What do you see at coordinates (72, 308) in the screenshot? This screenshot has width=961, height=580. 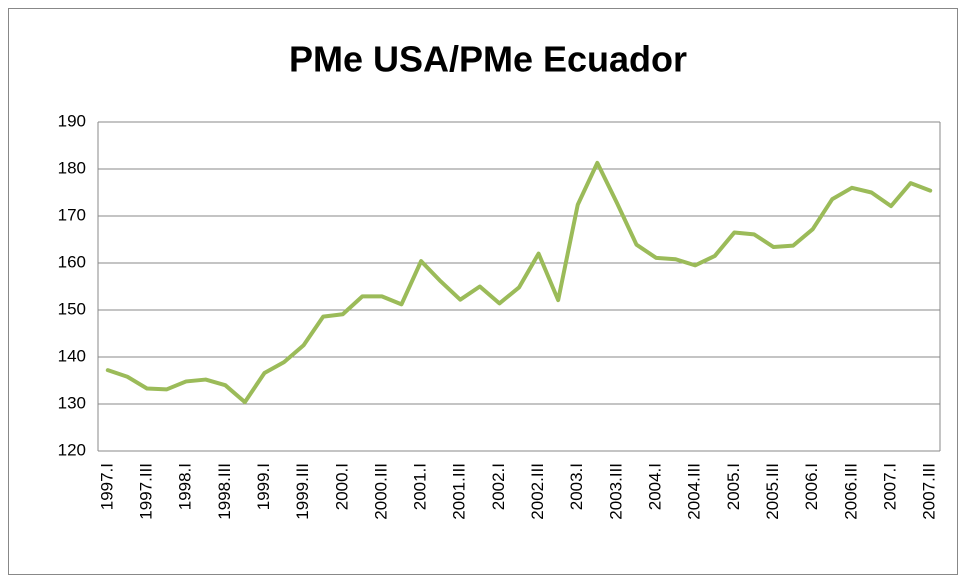 I see `y-tick-label: 150` at bounding box center [72, 308].